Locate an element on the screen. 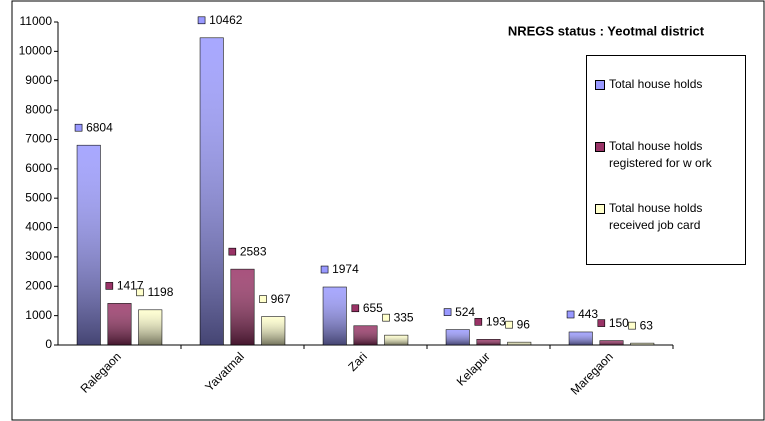  y-tick-label: 0 is located at coordinates (48, 344).